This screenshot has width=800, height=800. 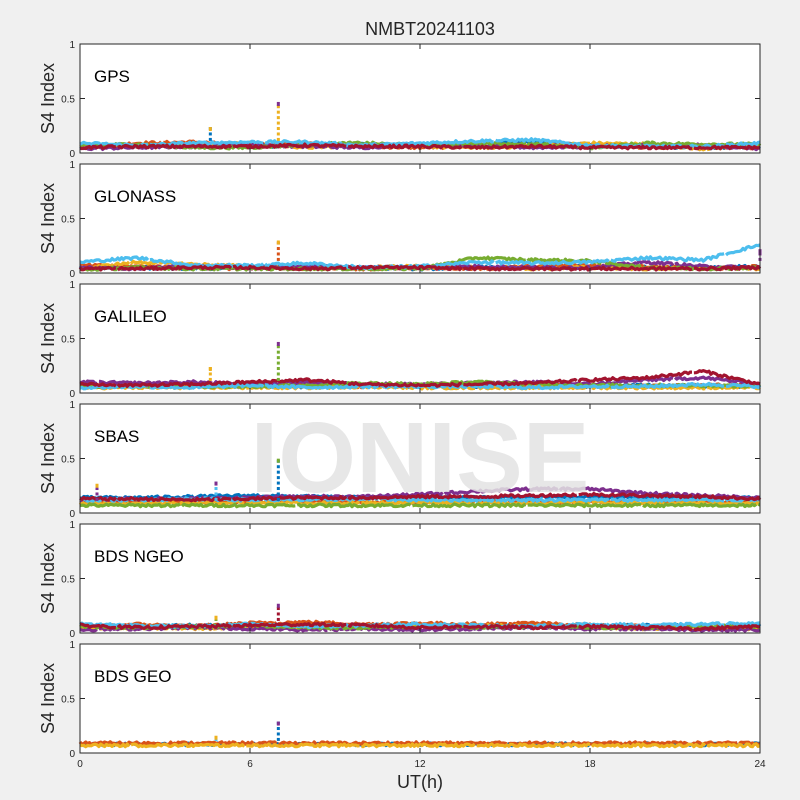 What do you see at coordinates (420, 458) in the screenshot?
I see `watermark: IONISE` at bounding box center [420, 458].